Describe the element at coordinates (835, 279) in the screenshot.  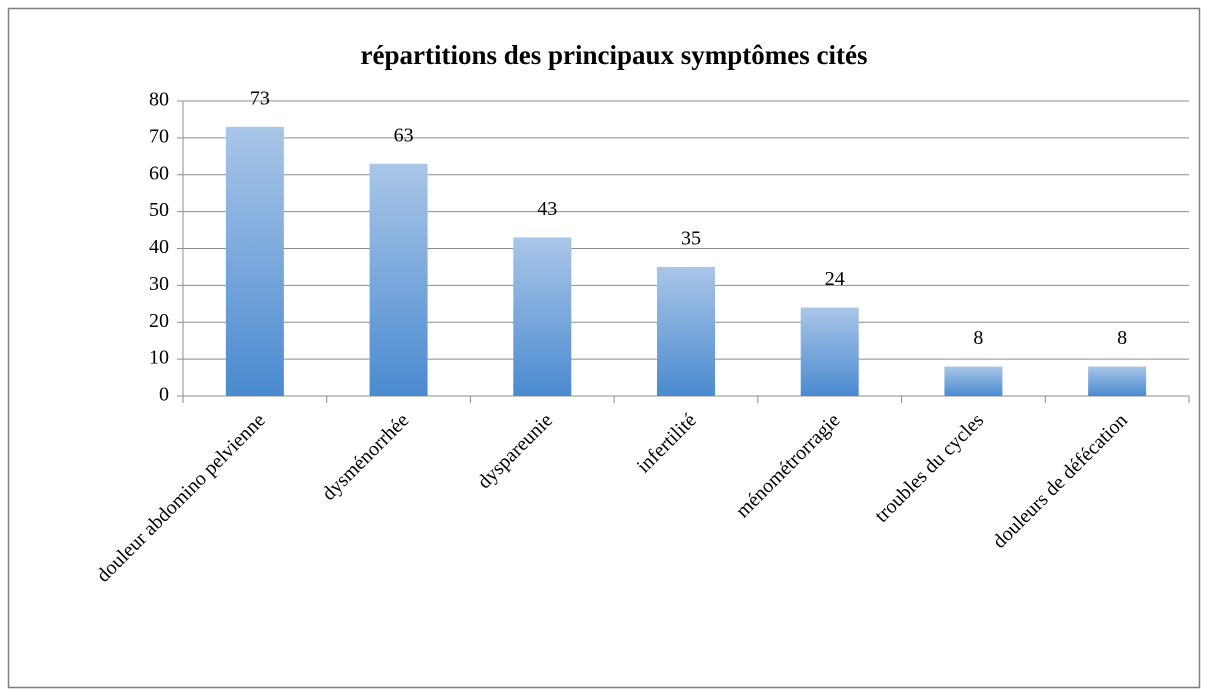
I see `data-label: 24` at that location.